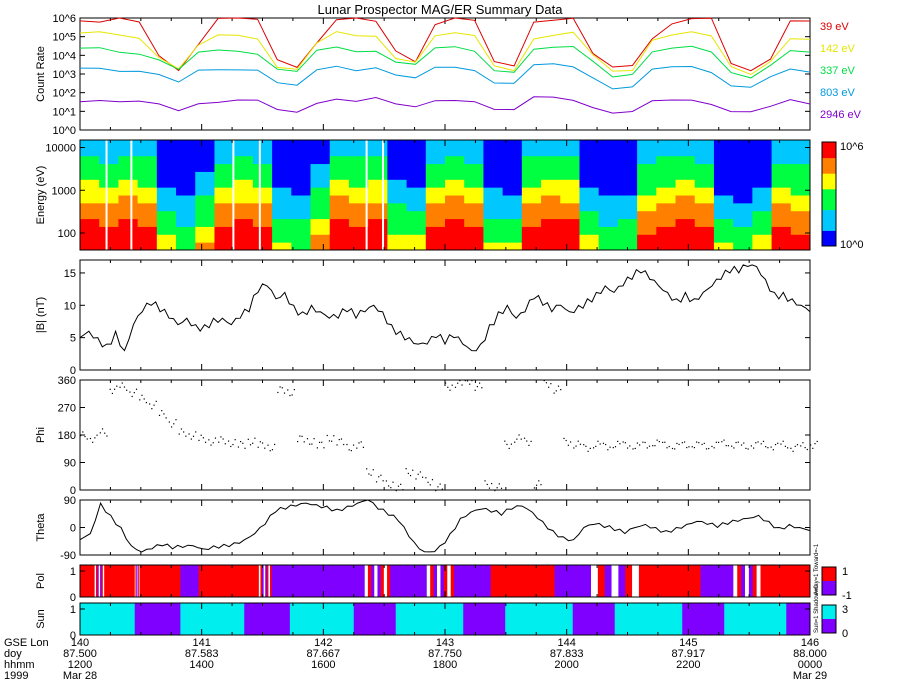 This screenshot has width=900, height=700. I want to click on colorbar-min-label: 10^0, so click(852, 245).